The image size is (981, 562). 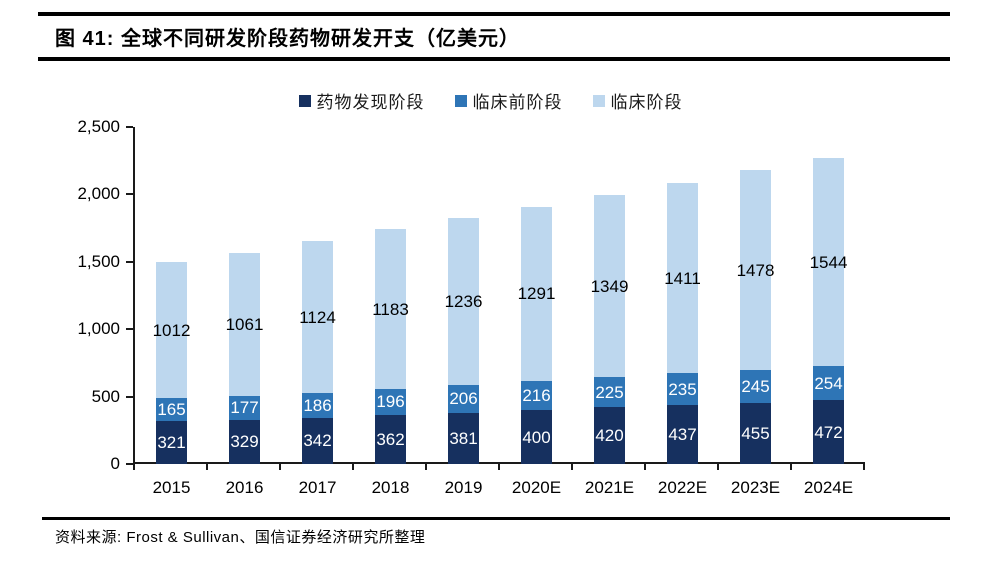 What do you see at coordinates (317, 487) in the screenshot?
I see `x-axis-category-label: 2017` at bounding box center [317, 487].